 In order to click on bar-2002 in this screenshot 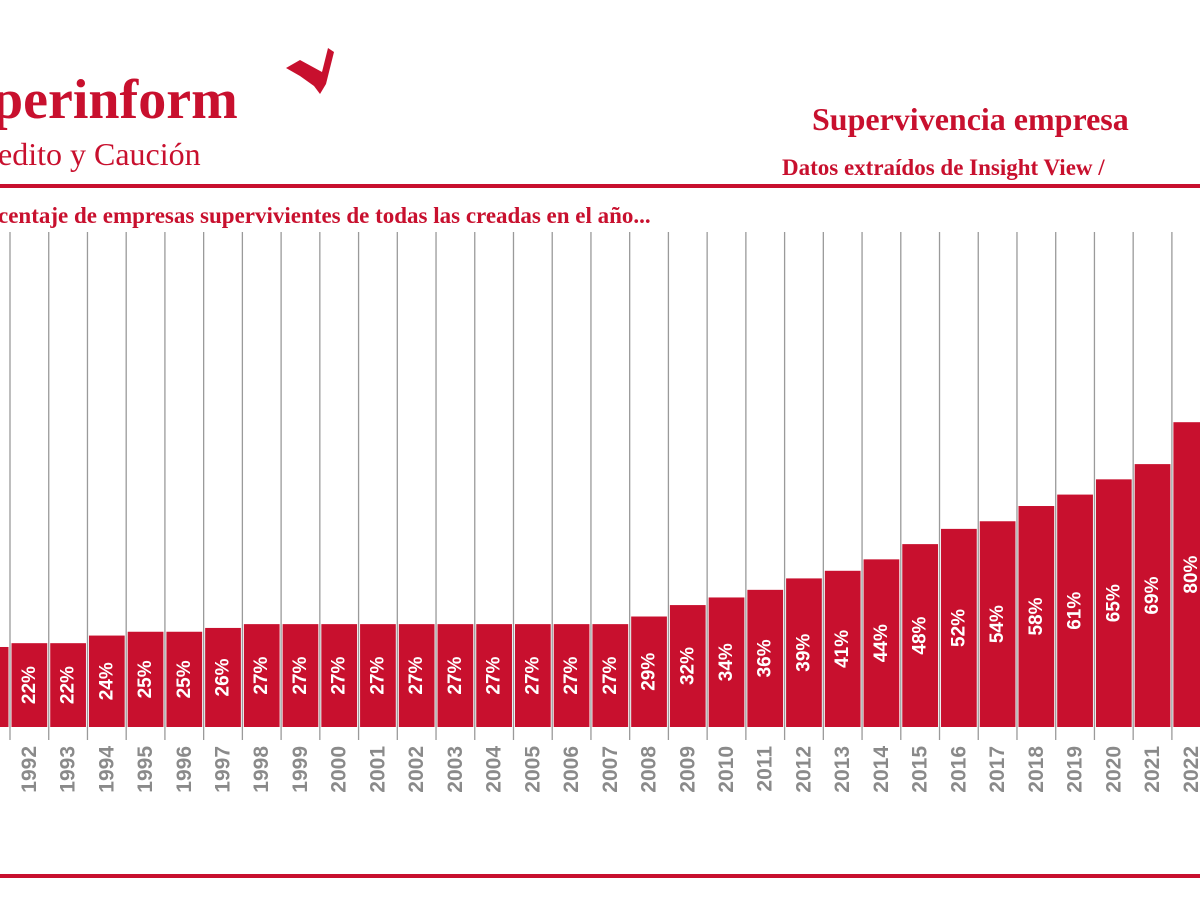, I will do `click(416, 675)`.